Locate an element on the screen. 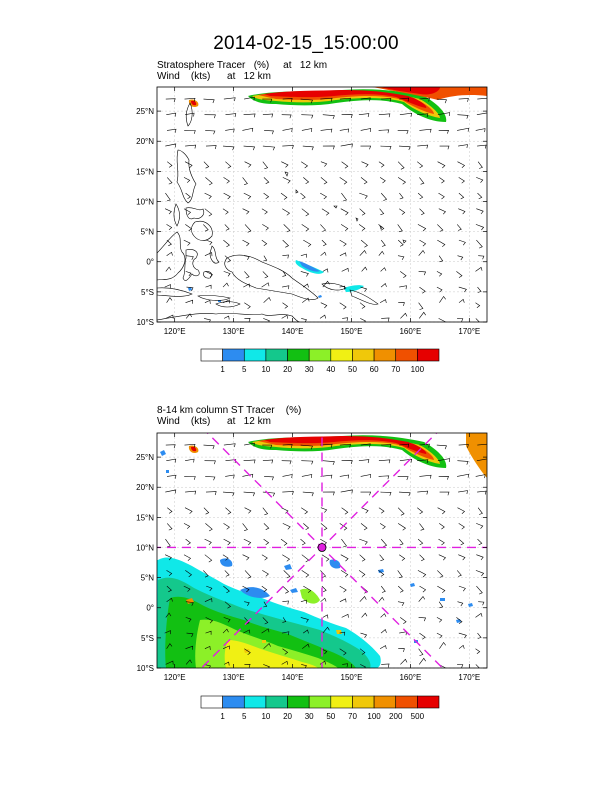 The height and width of the screenshot is (792, 612). colorbar-label: 1 is located at coordinates (222, 369).